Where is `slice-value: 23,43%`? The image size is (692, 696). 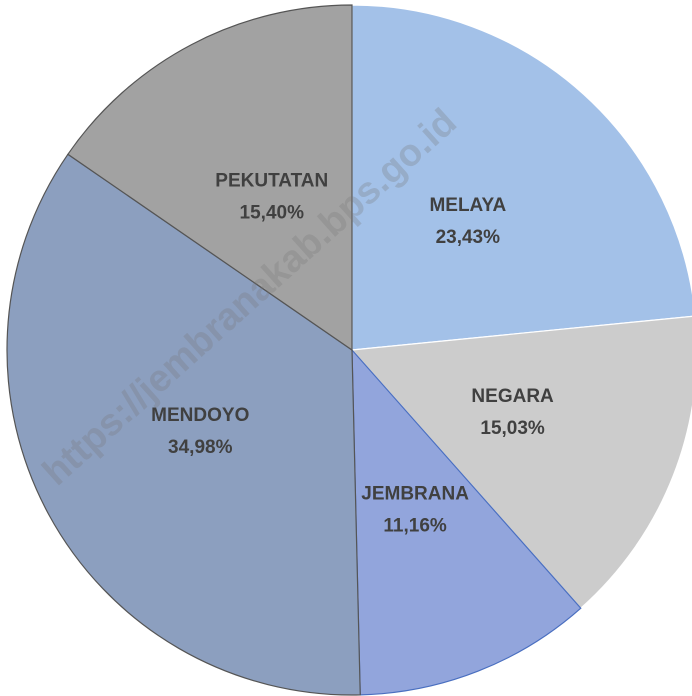 slice-value: 23,43% is located at coordinates (468, 237).